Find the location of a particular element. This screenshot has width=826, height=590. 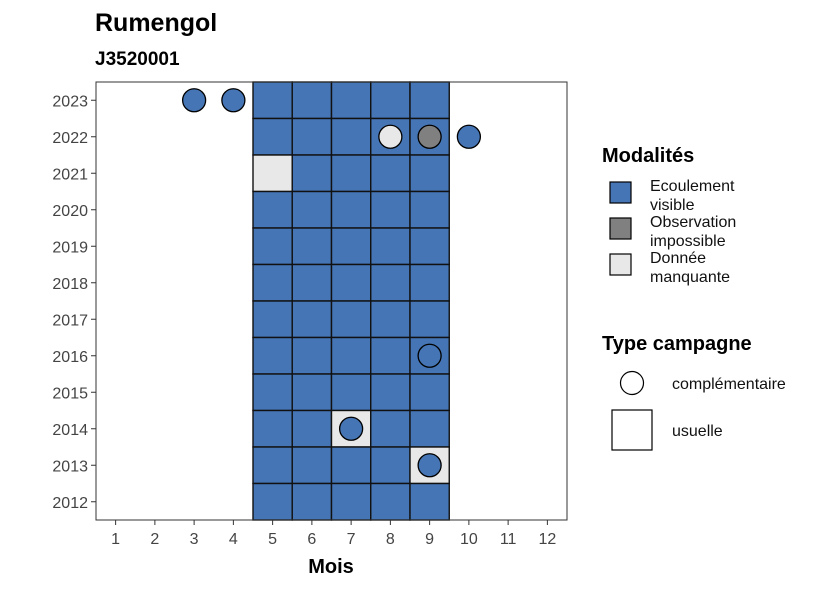

legend-key-complementaire is located at coordinates (632, 383).